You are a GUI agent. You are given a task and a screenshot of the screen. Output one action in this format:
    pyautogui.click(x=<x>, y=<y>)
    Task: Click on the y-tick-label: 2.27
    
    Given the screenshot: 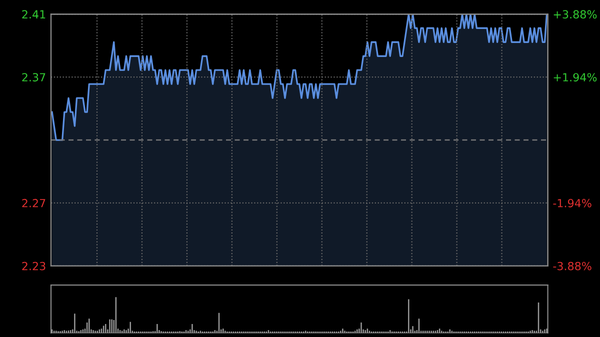 What is the action you would take?
    pyautogui.click(x=34, y=203)
    